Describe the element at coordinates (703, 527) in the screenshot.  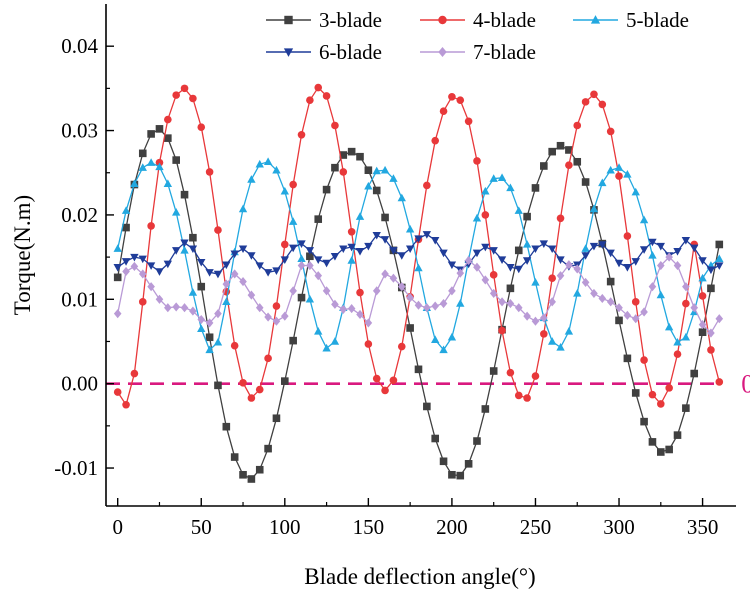
I see `x-tick-label: 350` at that location.